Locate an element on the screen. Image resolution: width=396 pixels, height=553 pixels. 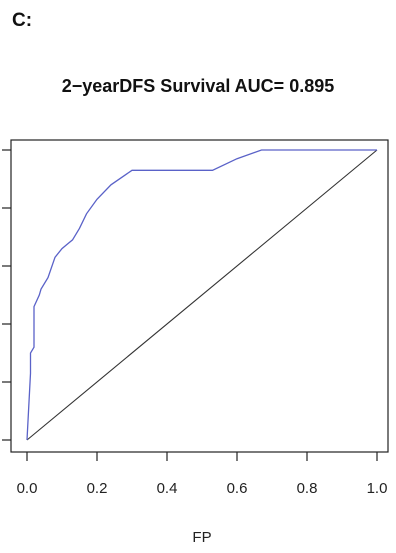
x-tick-label-0: 0.0 is located at coordinates (27, 488).